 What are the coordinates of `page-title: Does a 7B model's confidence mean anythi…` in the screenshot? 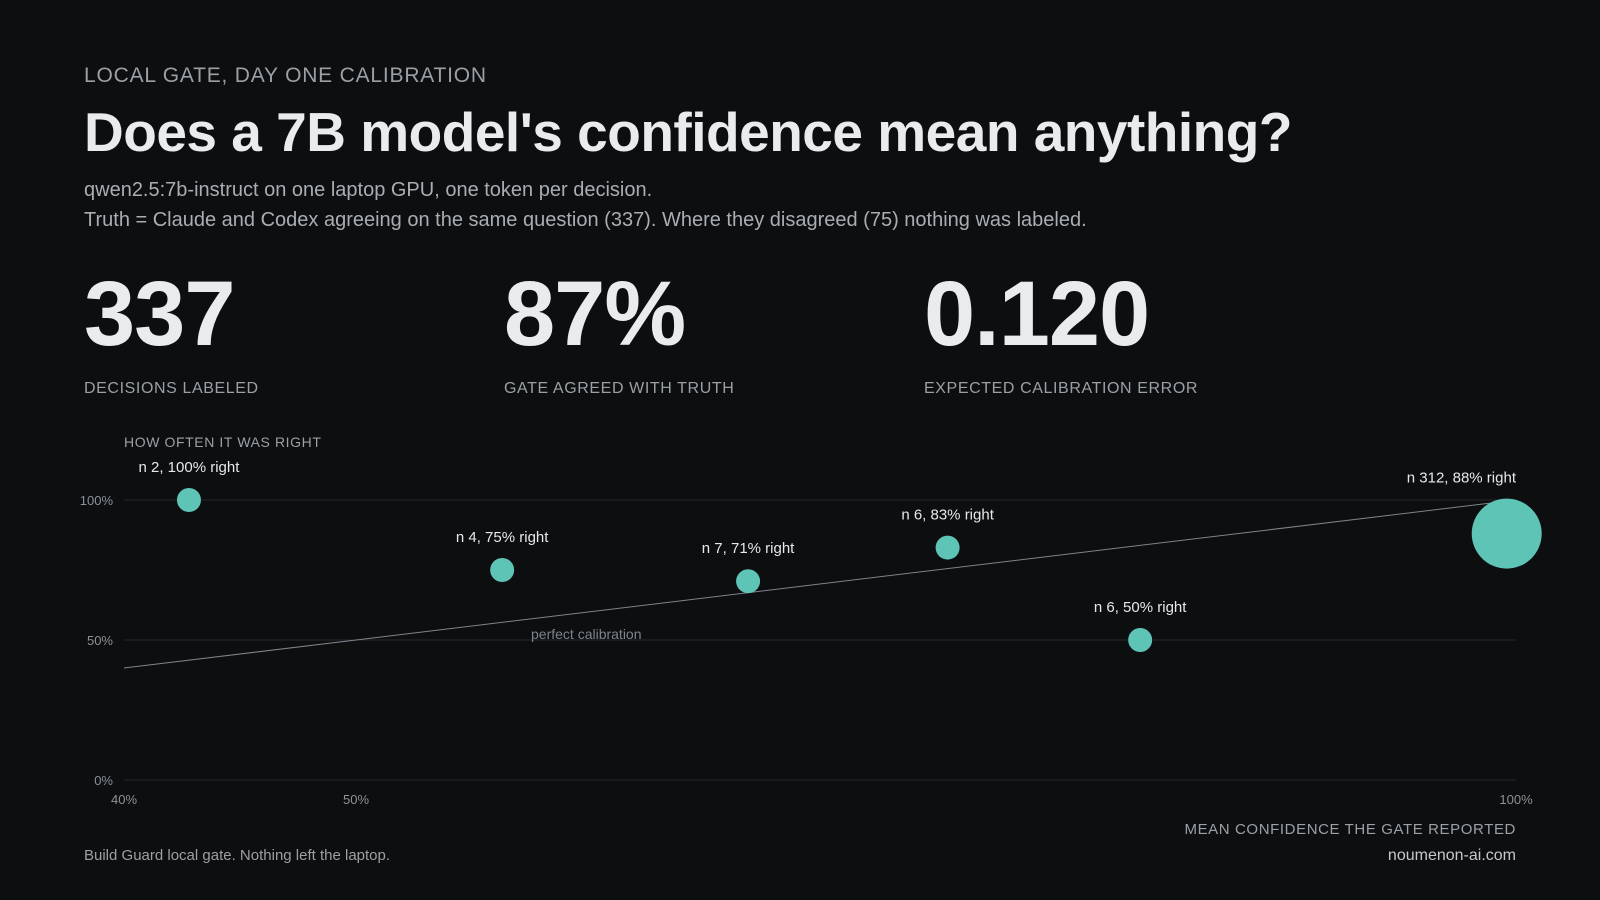 It's located at (688, 132).